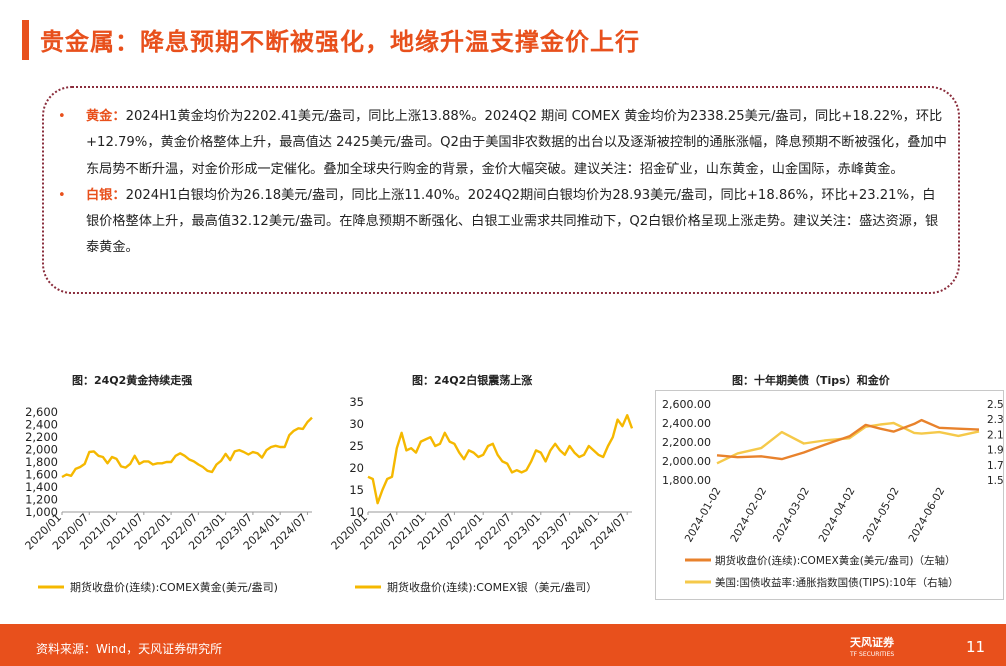 The image size is (1006, 666). Describe the element at coordinates (848, 439) in the screenshot. I see `series-line-gold` at that location.